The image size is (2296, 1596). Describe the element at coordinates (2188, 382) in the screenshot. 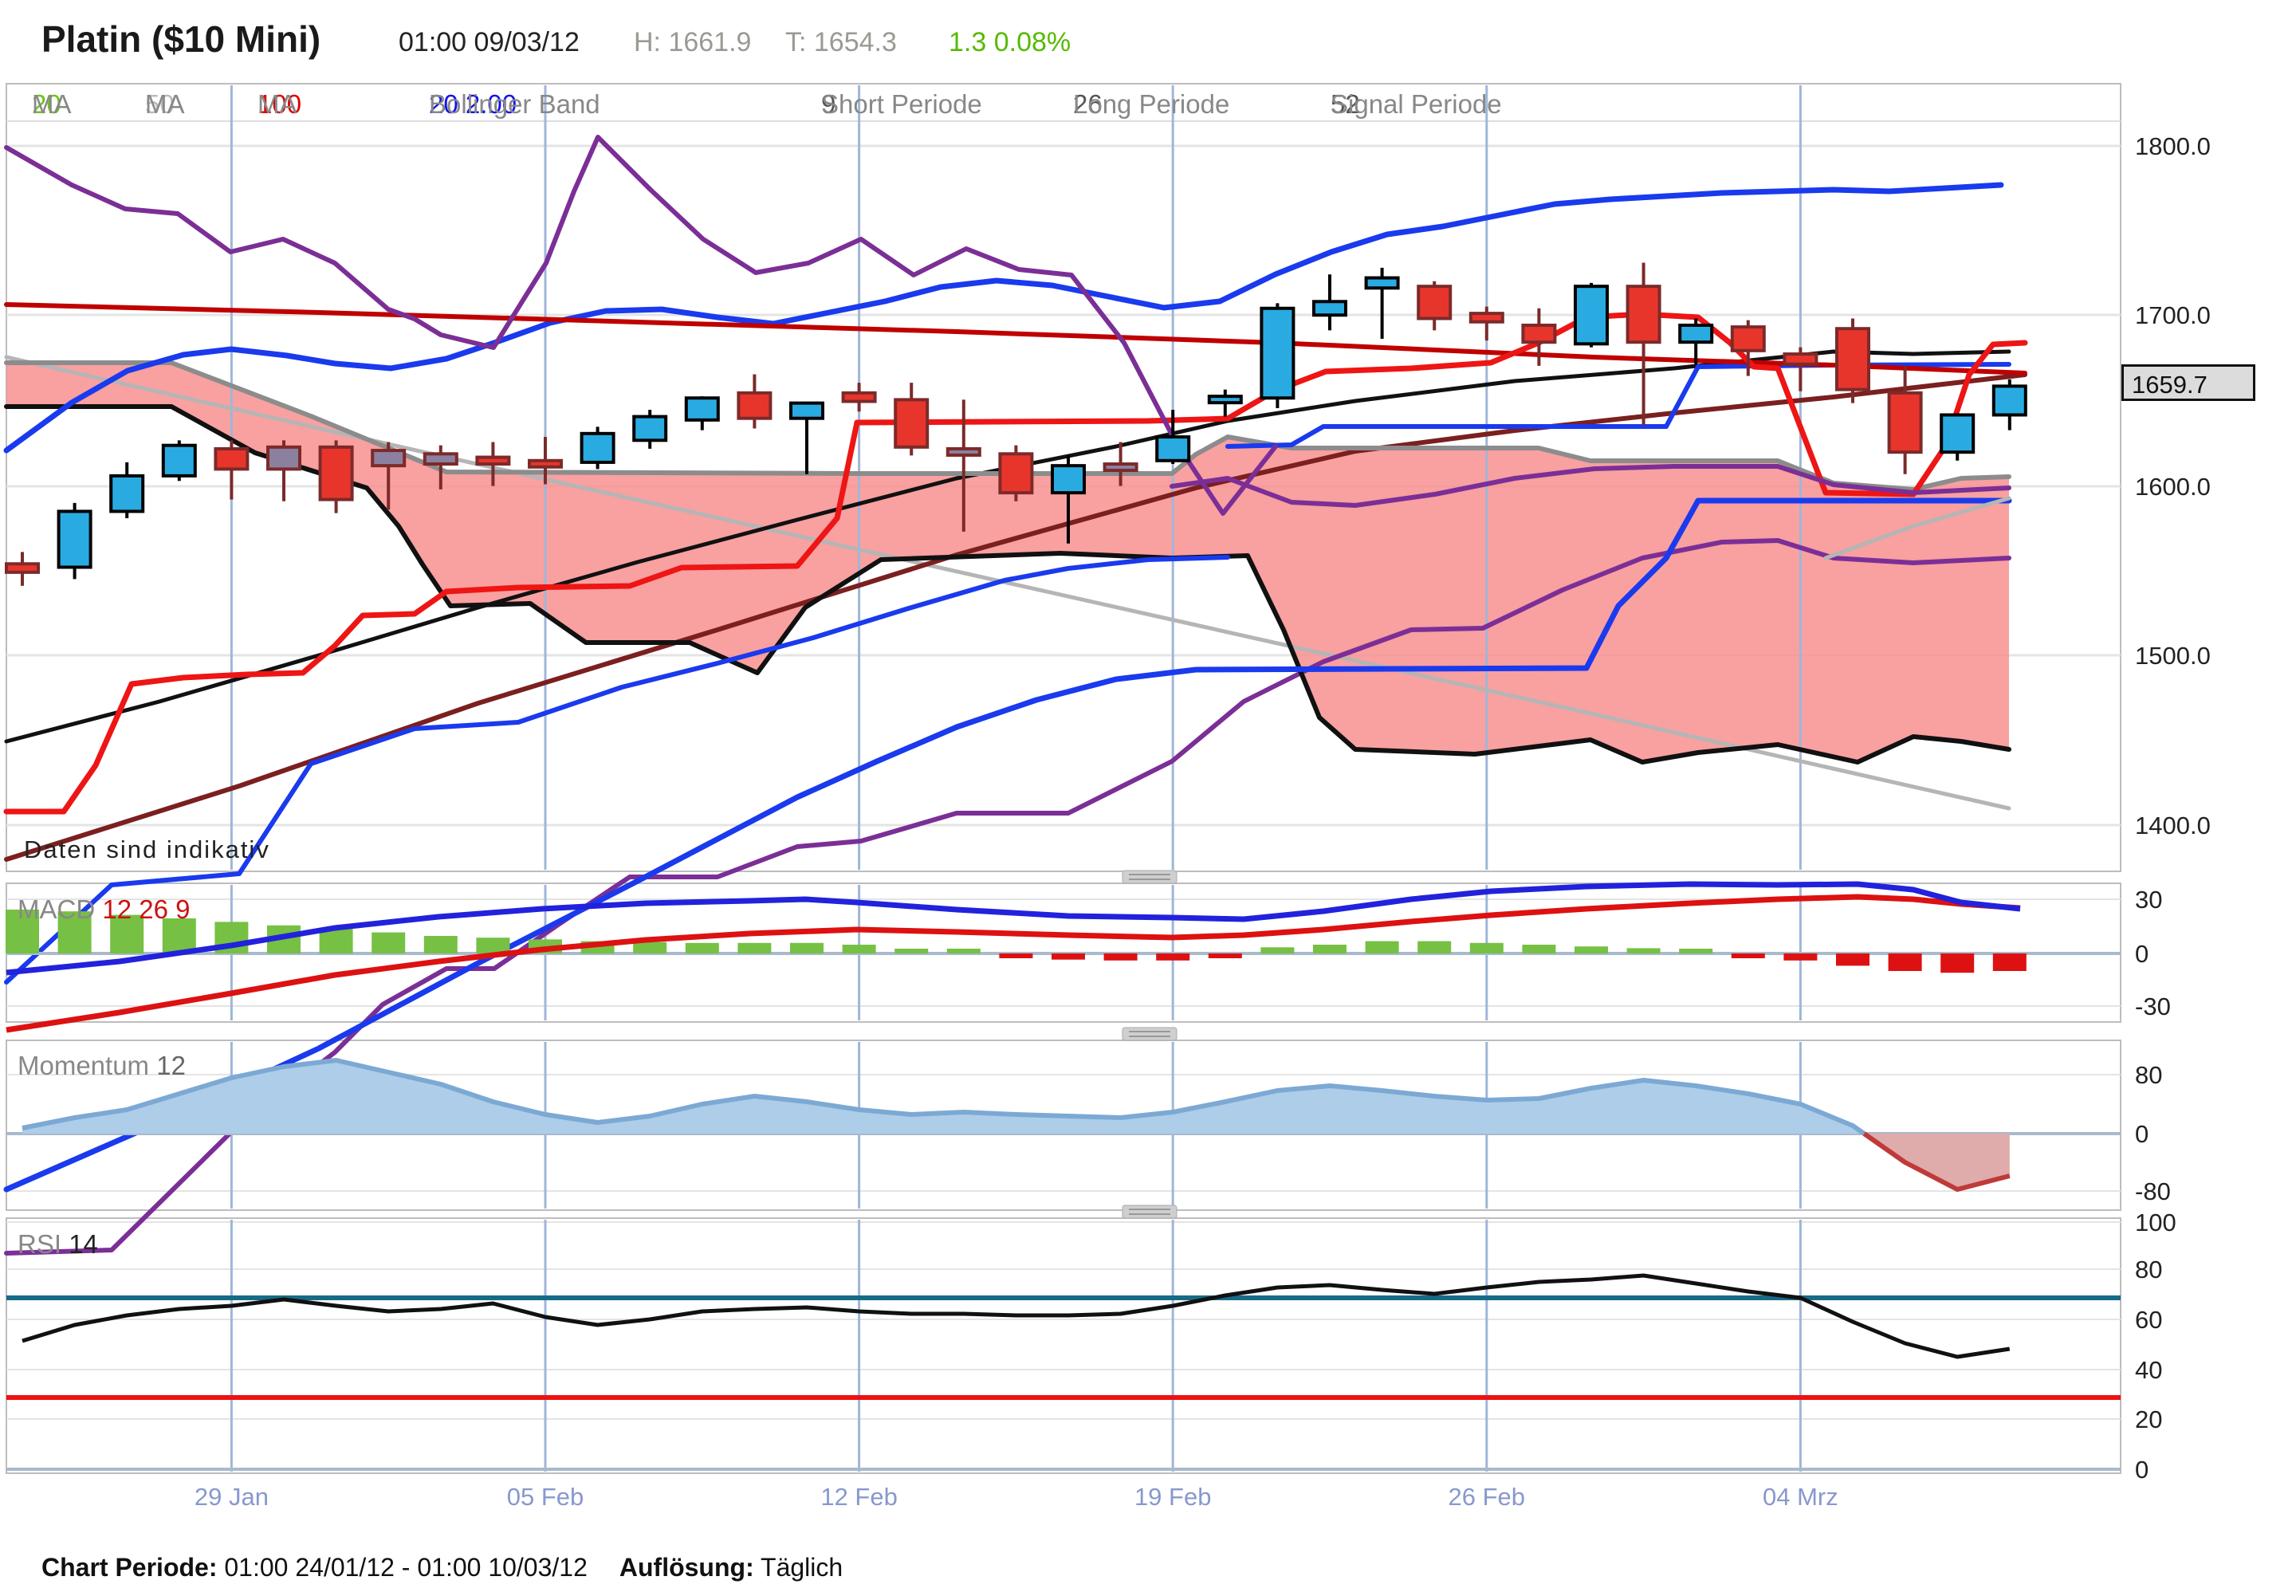

I see `last-price-box: 1659.7` at that location.